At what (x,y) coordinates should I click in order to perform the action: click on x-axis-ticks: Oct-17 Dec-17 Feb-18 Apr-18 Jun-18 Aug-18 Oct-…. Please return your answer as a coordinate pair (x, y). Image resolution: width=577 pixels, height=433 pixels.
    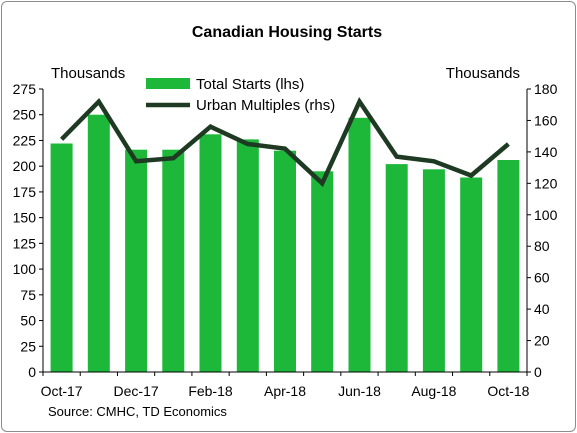
    Looking at the image, I should click on (285, 385).